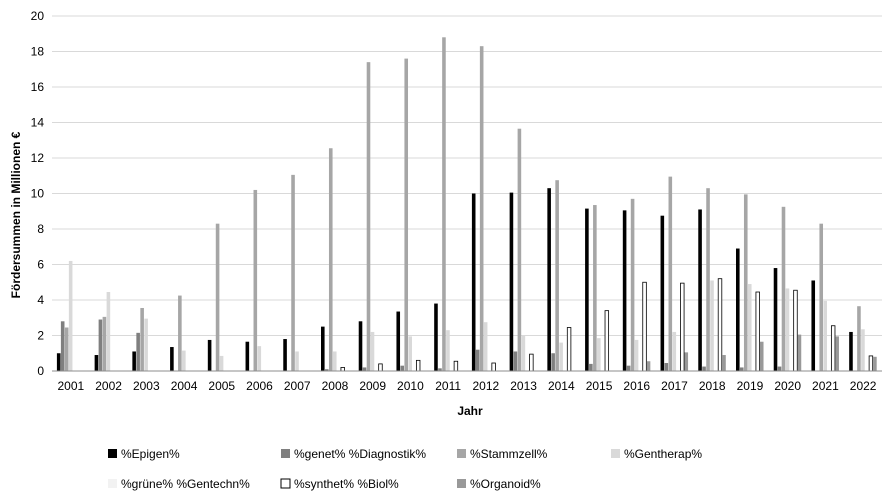  What do you see at coordinates (825, 386) in the screenshot?
I see `x-tick-label: 2021` at bounding box center [825, 386].